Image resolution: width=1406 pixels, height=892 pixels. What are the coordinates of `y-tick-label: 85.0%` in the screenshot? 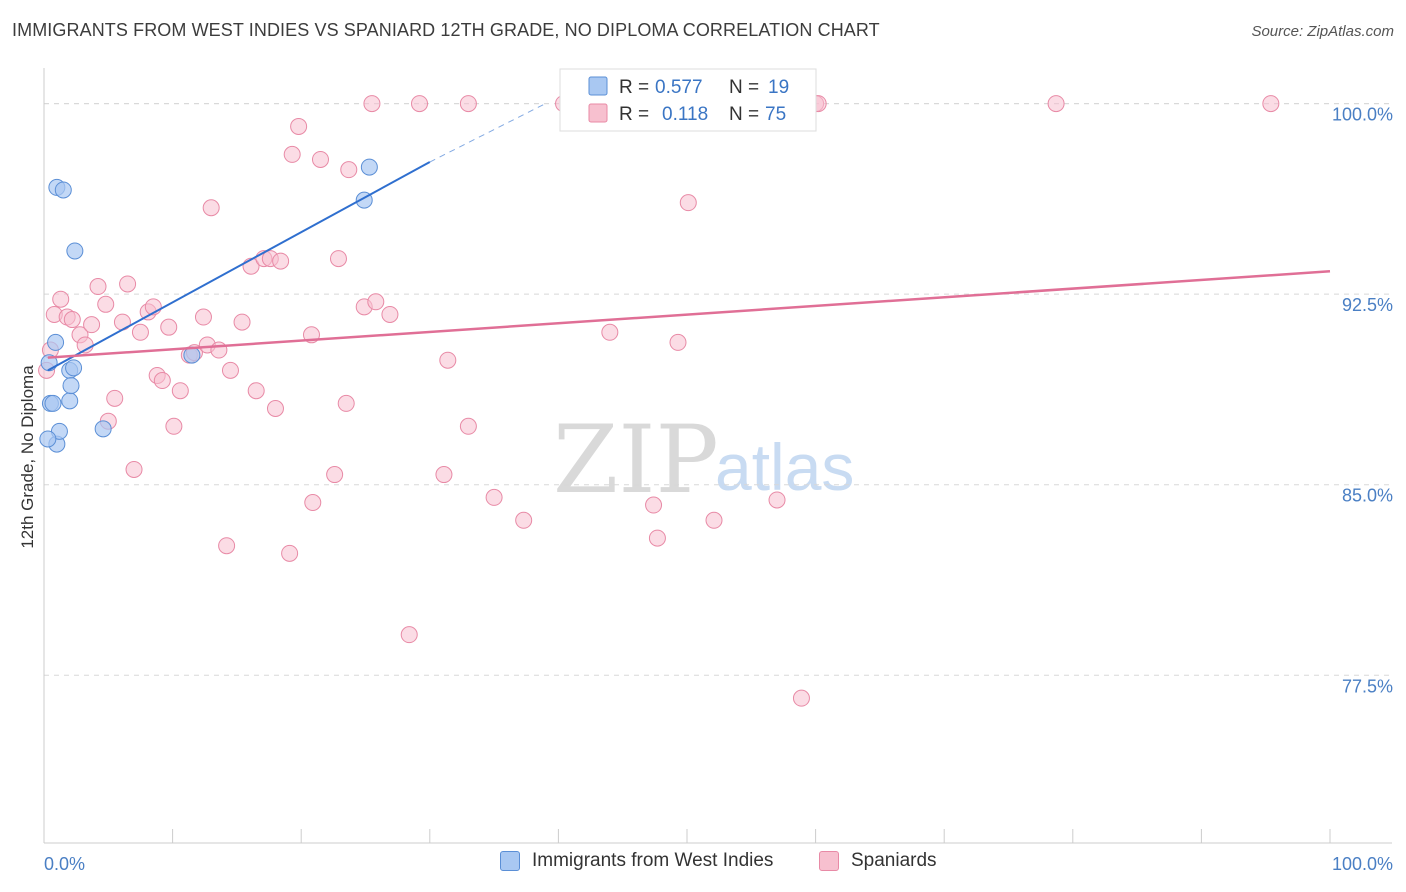 It's located at (1367, 496).